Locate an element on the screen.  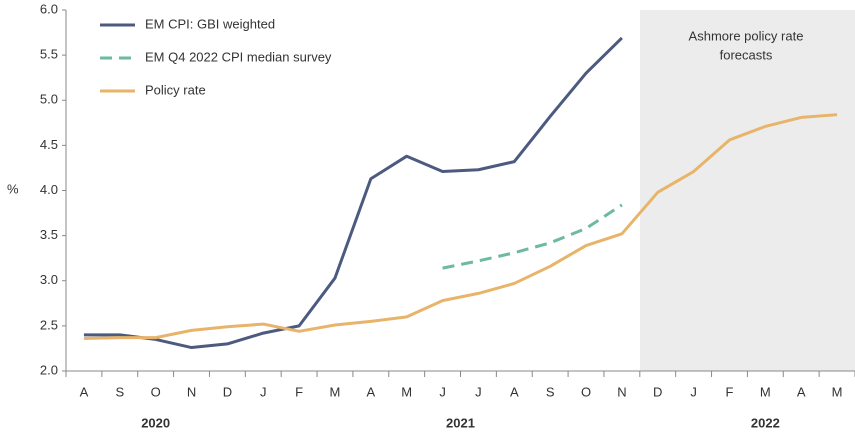
y-tick-label: 3.5 is located at coordinates (49, 234).